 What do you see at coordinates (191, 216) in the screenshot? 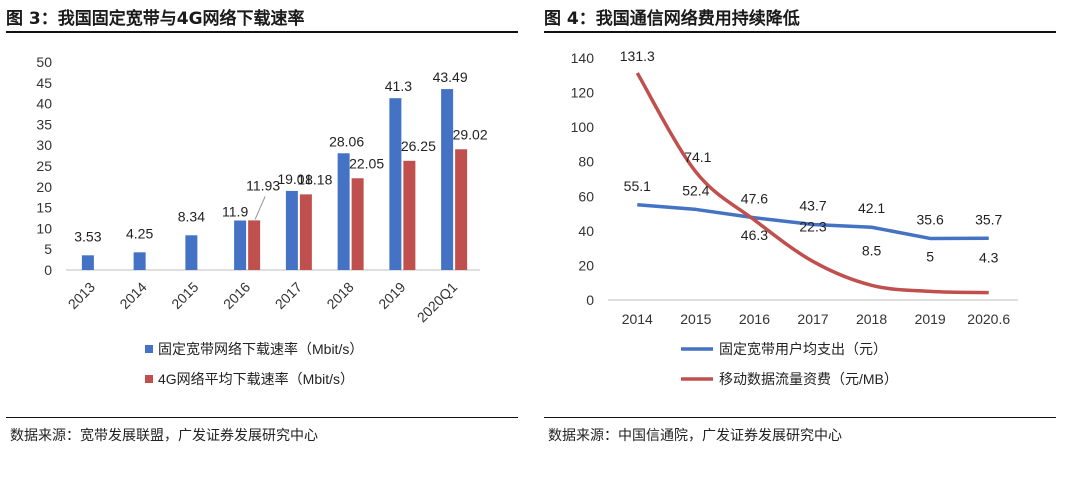
I see `data-label: 8.34` at bounding box center [191, 216].